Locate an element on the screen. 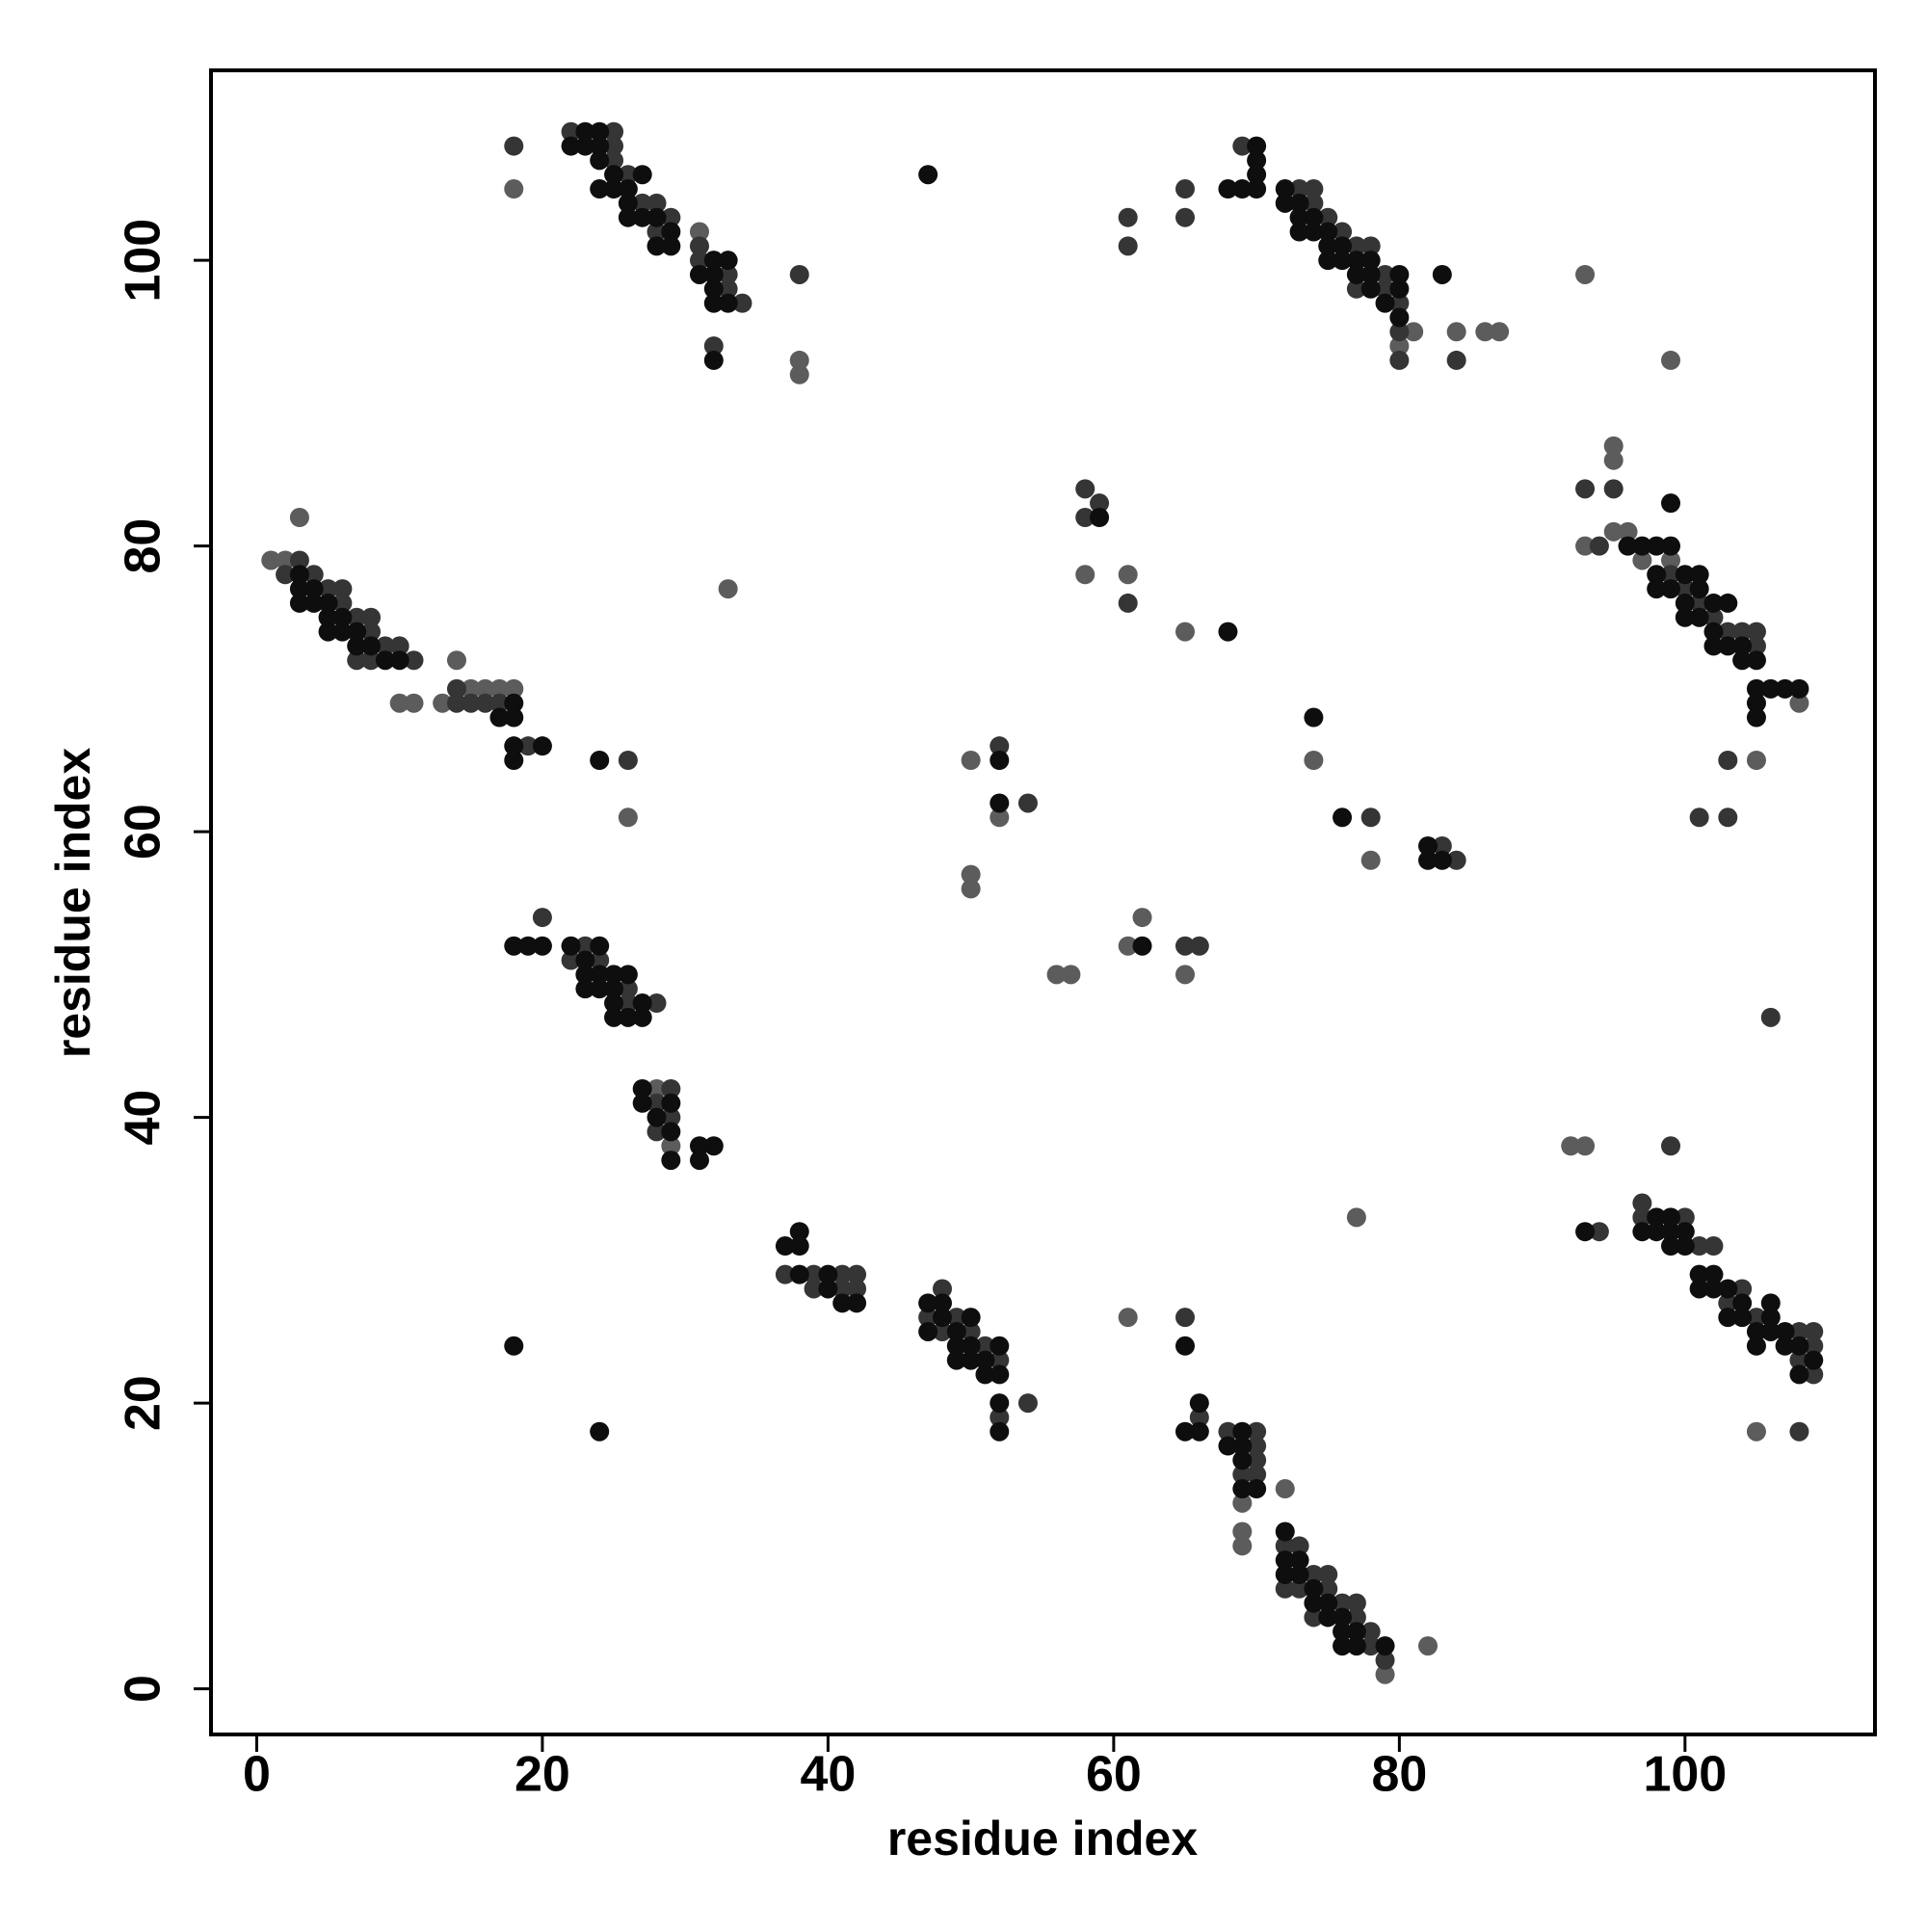 This screenshot has width=1927, height=1932. x-tick-label: 80 is located at coordinates (1399, 1775).